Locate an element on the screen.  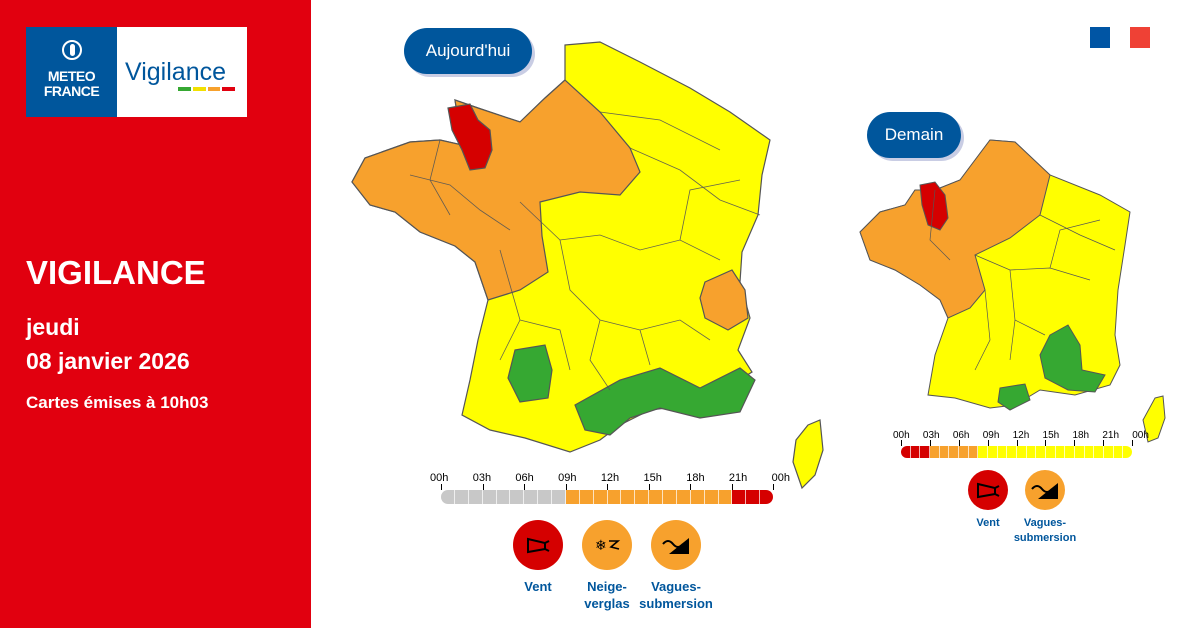
meteo-france-vigilance-logo: METEO FRANCE Vigilance is located at coordinates (136, 72).